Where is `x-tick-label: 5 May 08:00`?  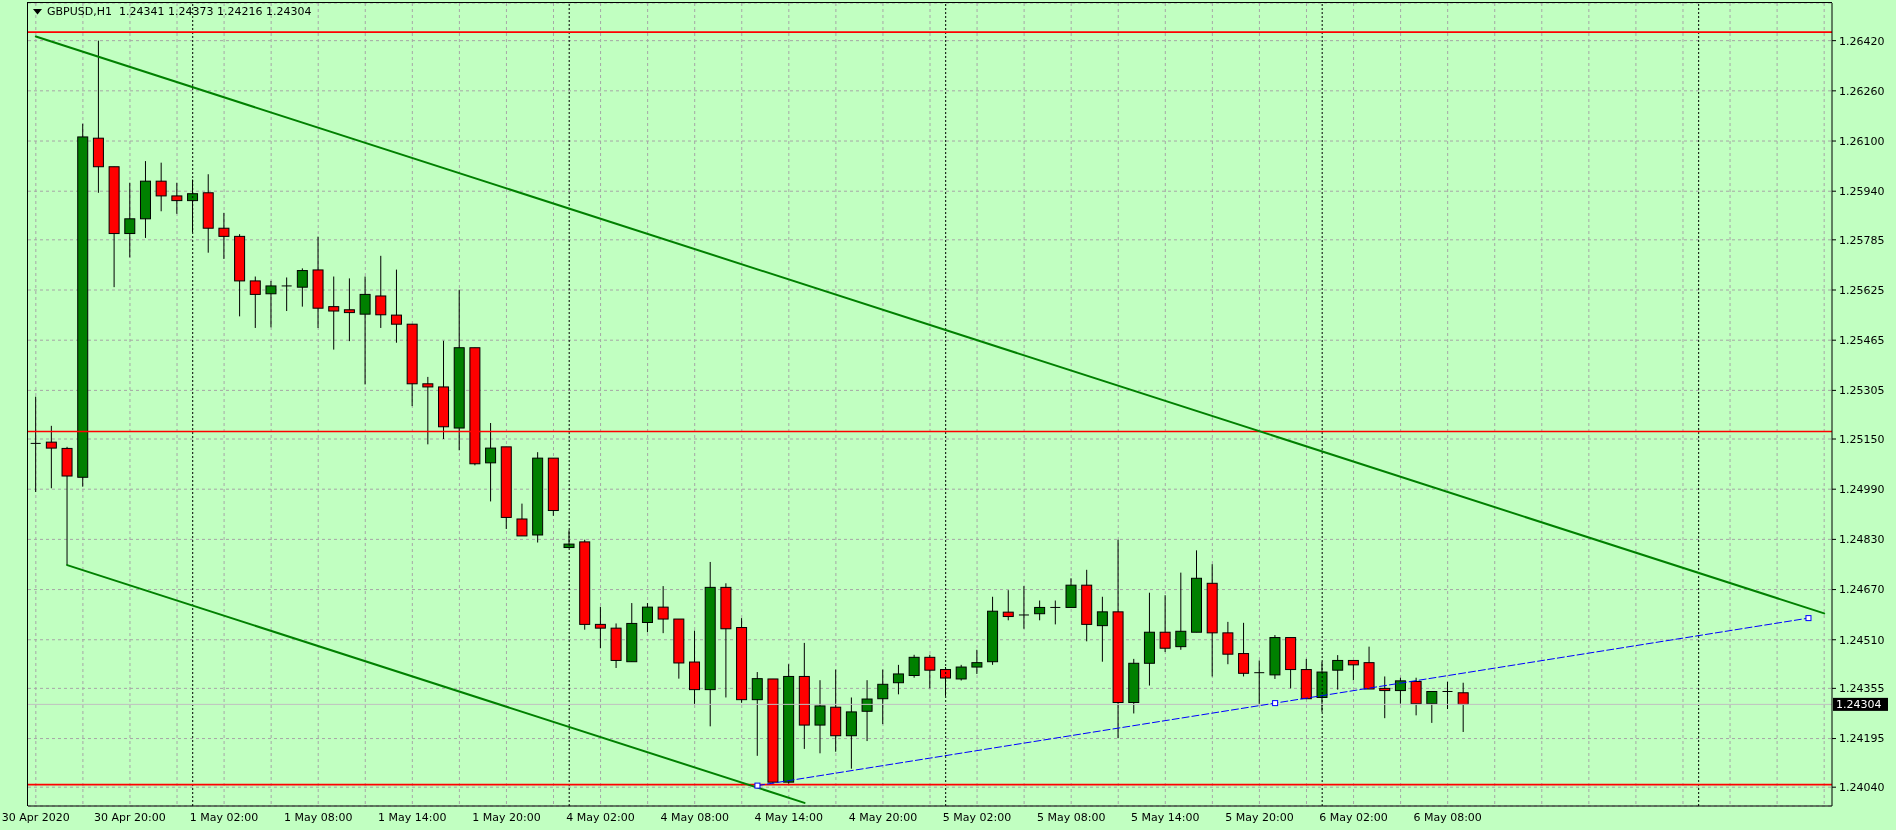 x-tick-label: 5 May 08:00 is located at coordinates (1071, 817).